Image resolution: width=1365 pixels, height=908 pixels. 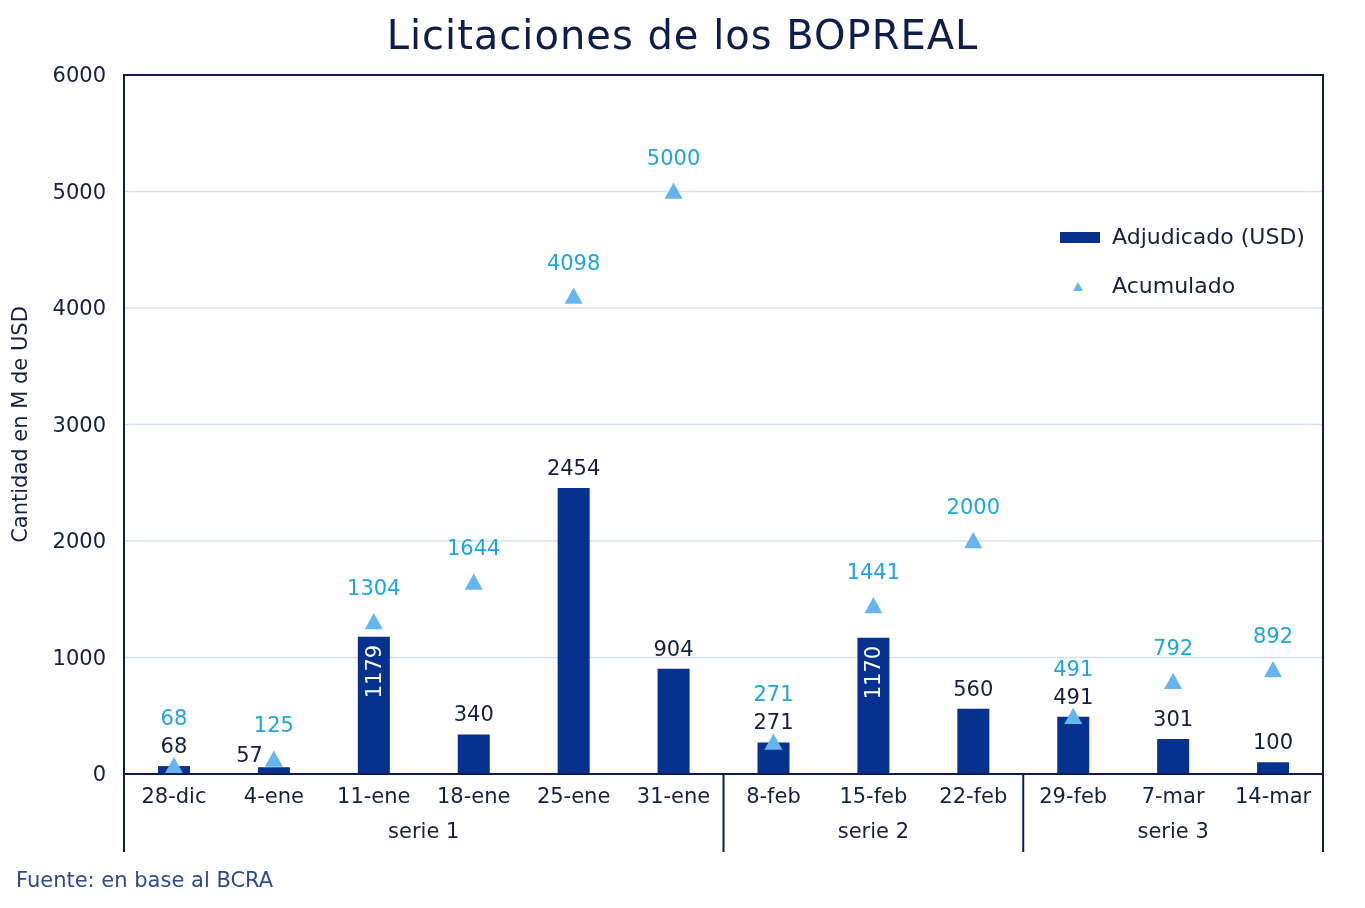 I want to click on data-label: 2454, so click(x=573, y=468).